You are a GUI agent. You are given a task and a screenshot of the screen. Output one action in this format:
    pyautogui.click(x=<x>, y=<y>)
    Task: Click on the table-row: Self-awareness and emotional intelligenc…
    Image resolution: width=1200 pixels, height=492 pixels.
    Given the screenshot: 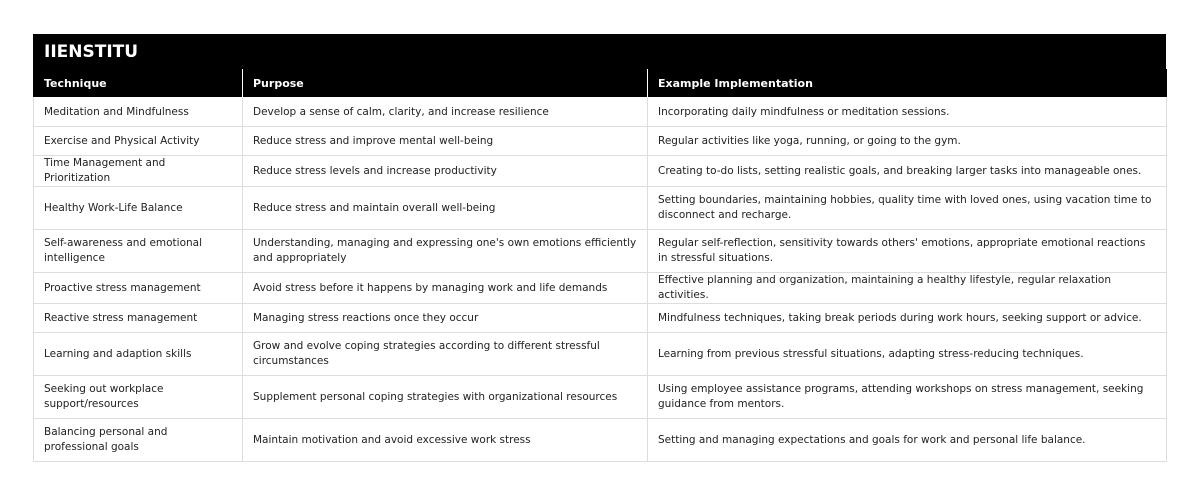 What is the action you would take?
    pyautogui.click(x=600, y=251)
    